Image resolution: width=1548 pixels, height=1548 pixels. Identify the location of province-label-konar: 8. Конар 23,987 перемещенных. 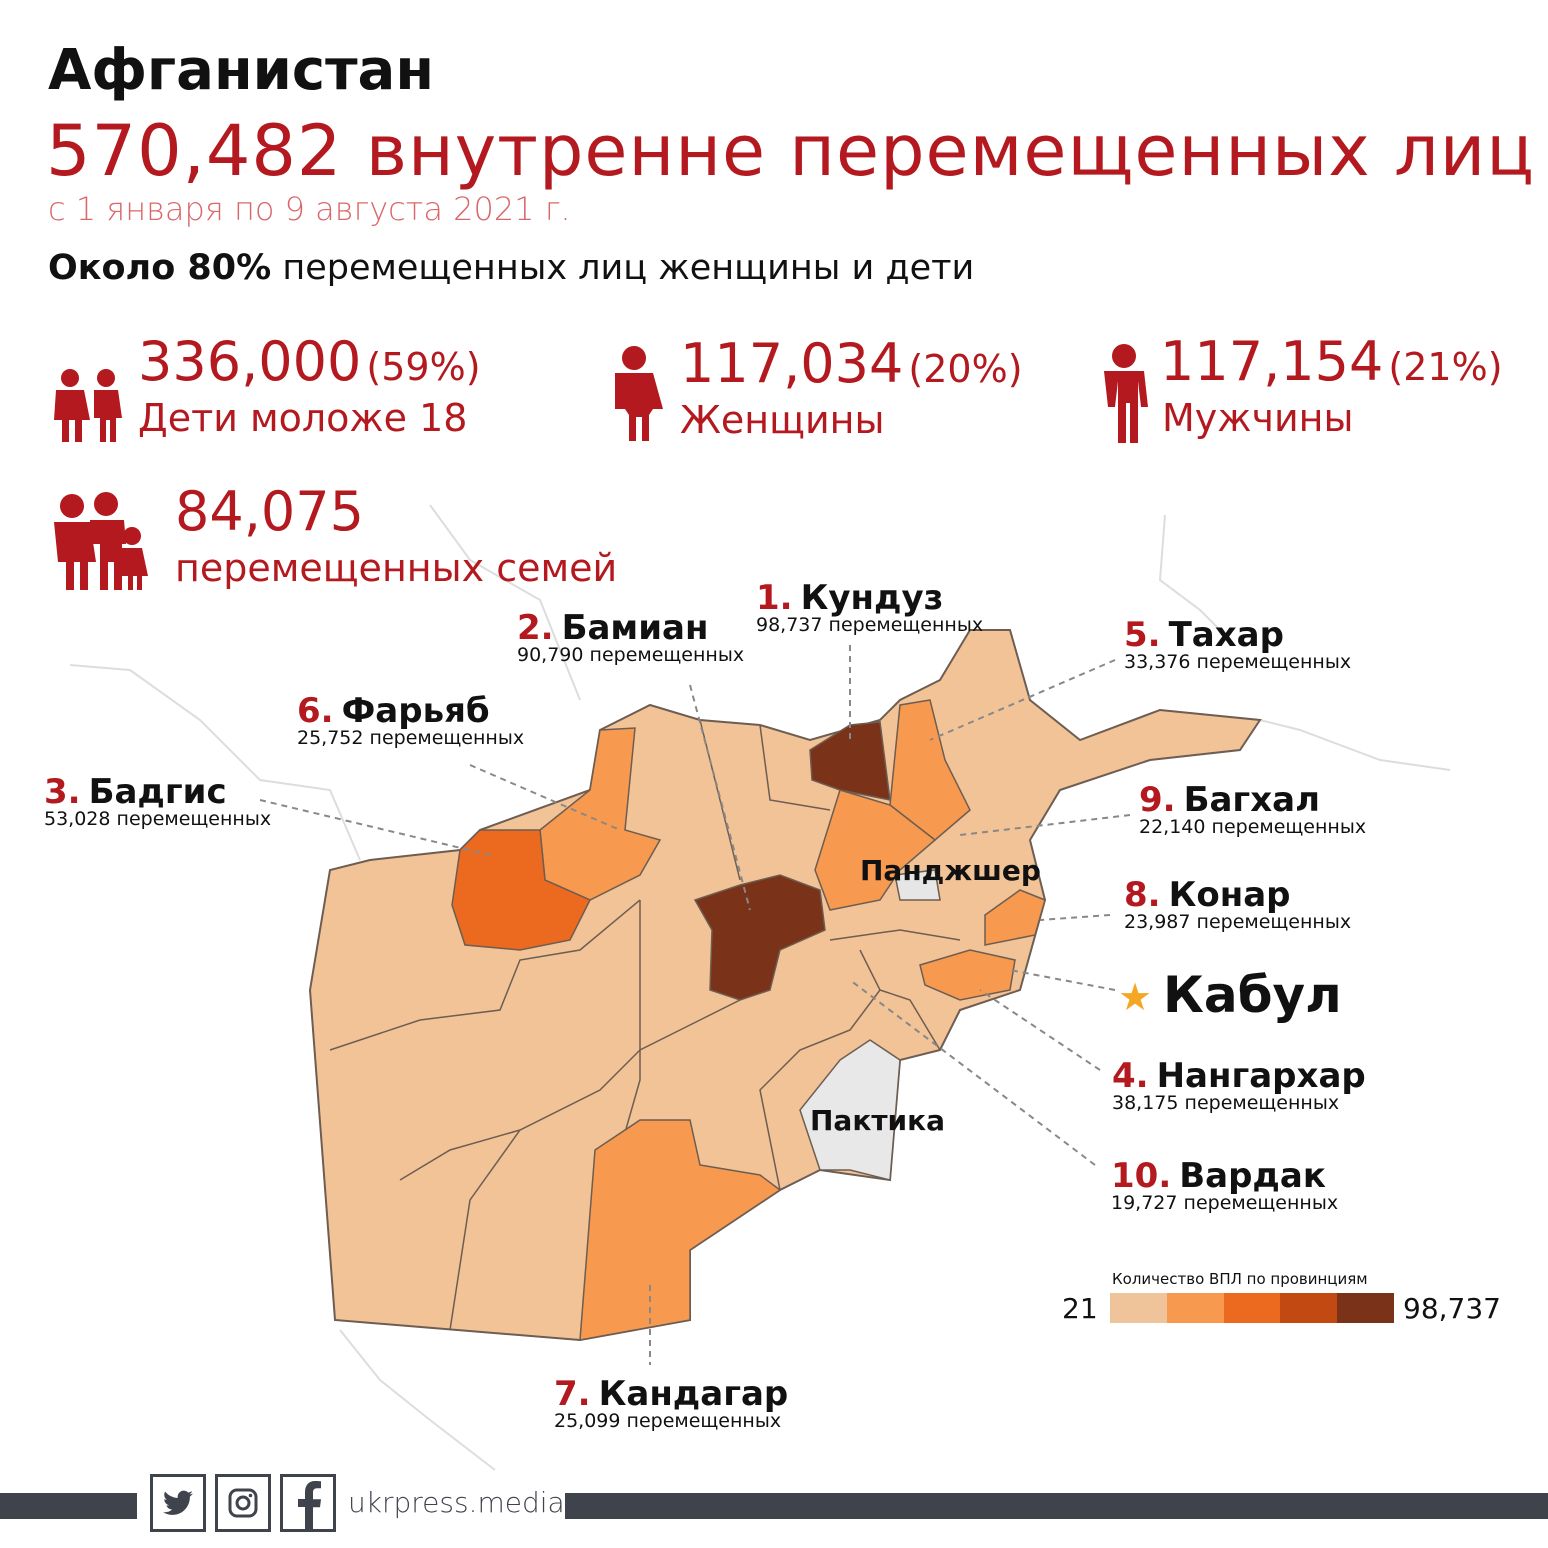
(1237, 904).